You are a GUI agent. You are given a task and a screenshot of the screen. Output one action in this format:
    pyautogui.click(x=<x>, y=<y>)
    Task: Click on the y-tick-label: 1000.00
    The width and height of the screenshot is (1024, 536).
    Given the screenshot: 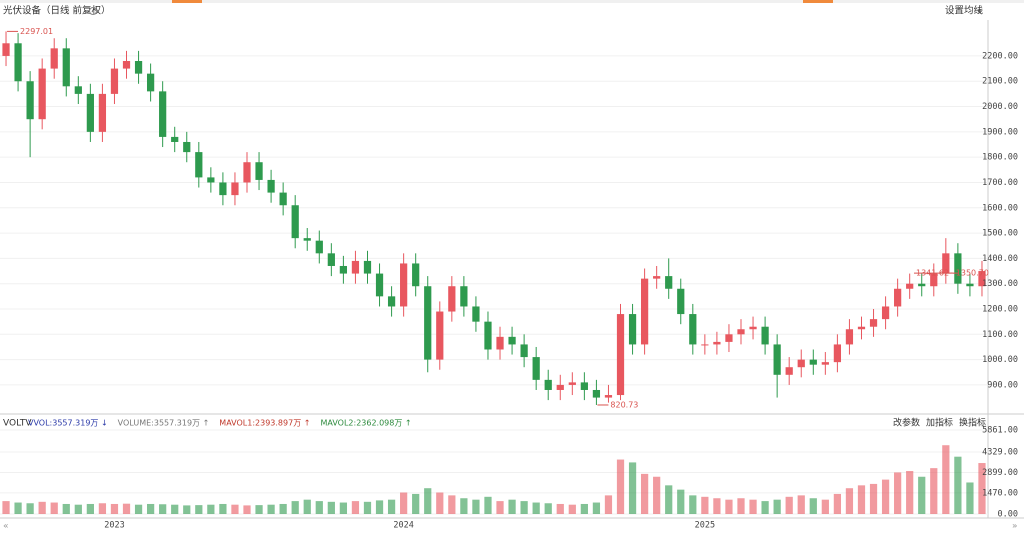 What is the action you would take?
    pyautogui.click(x=1000, y=360)
    